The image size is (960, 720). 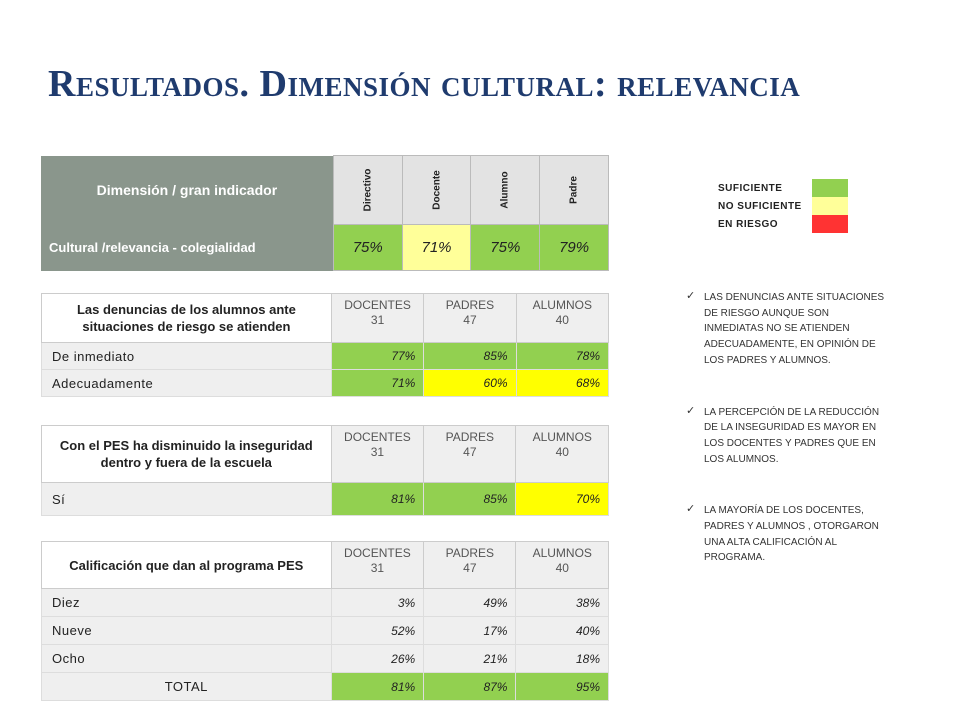 What do you see at coordinates (377, 383) in the screenshot?
I see `cell-value: 71%` at bounding box center [377, 383].